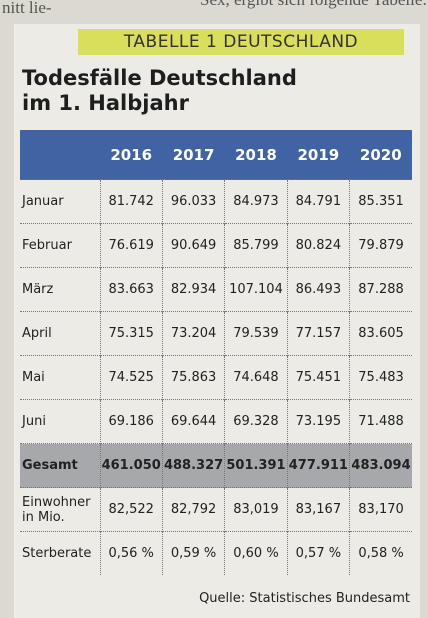 Image resolution: width=428 pixels, height=618 pixels. I want to click on cell: 0,56 %, so click(131, 553).